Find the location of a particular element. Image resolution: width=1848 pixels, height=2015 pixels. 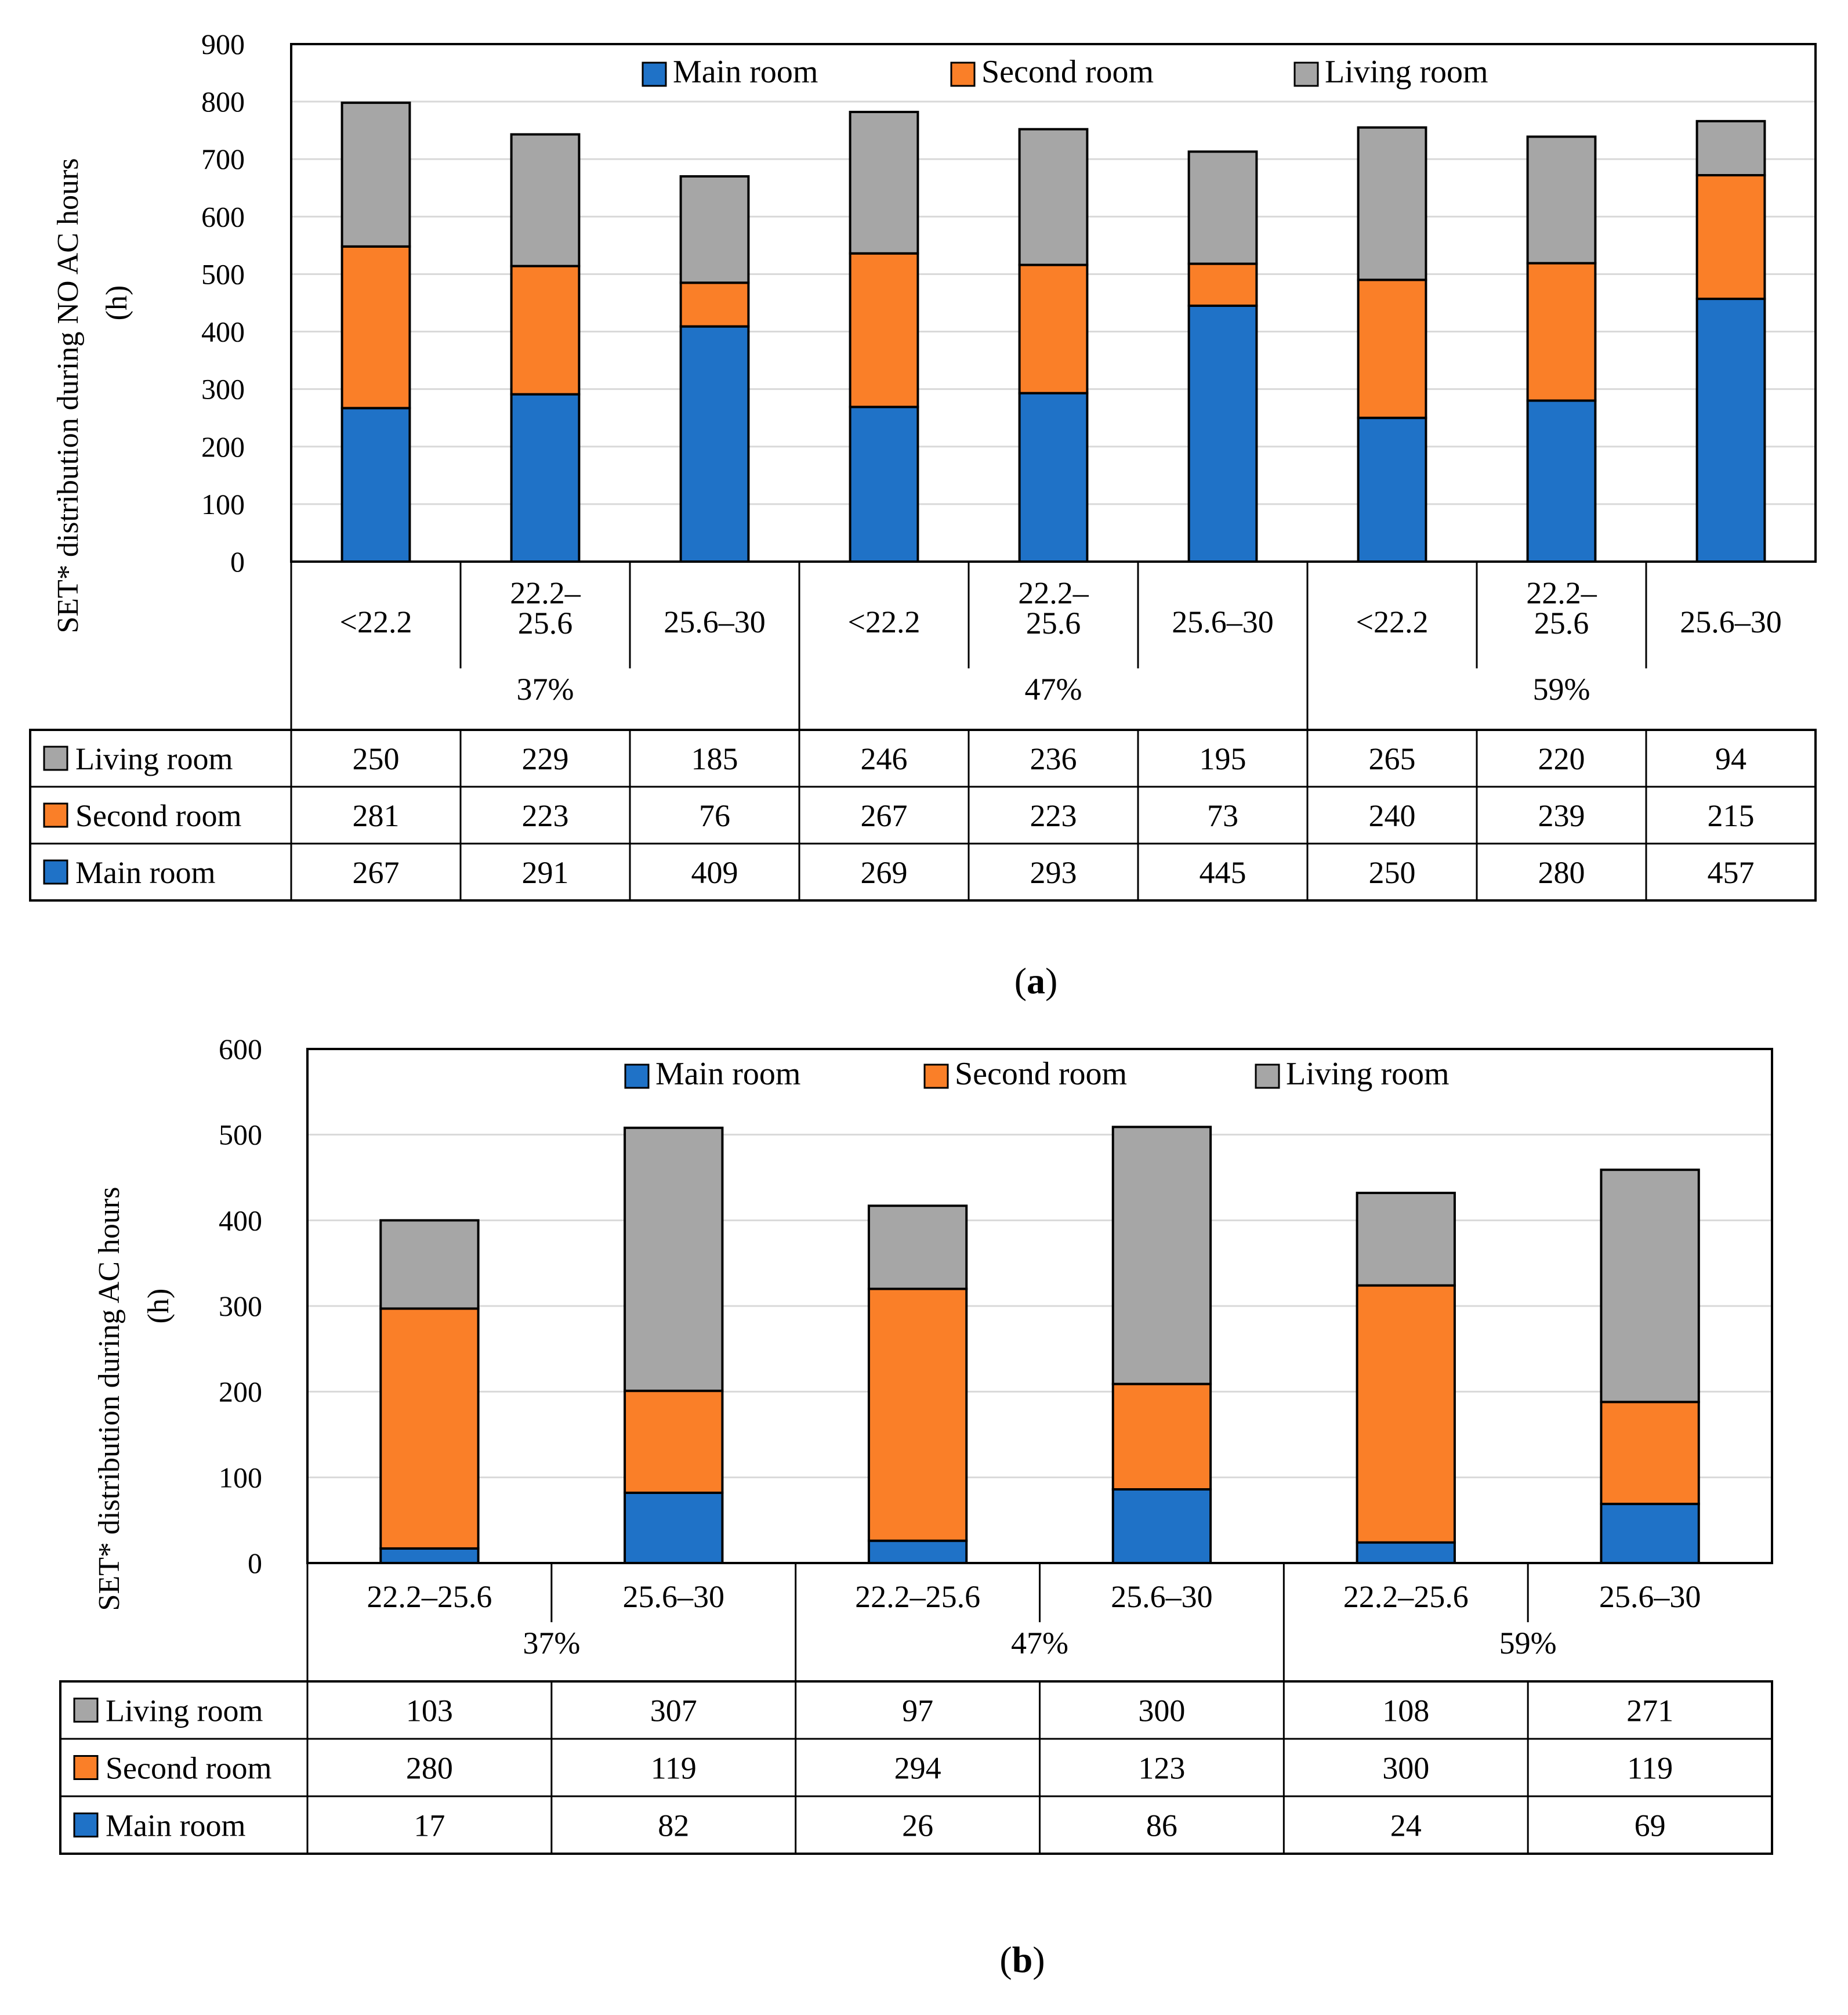

y-axis-unit-label: (h) is located at coordinates (116, 303).